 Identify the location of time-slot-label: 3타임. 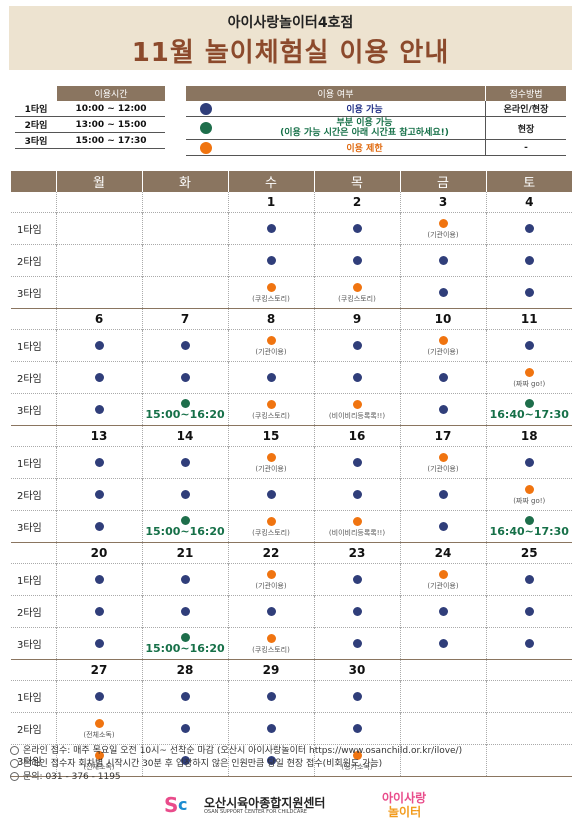
(36, 140).